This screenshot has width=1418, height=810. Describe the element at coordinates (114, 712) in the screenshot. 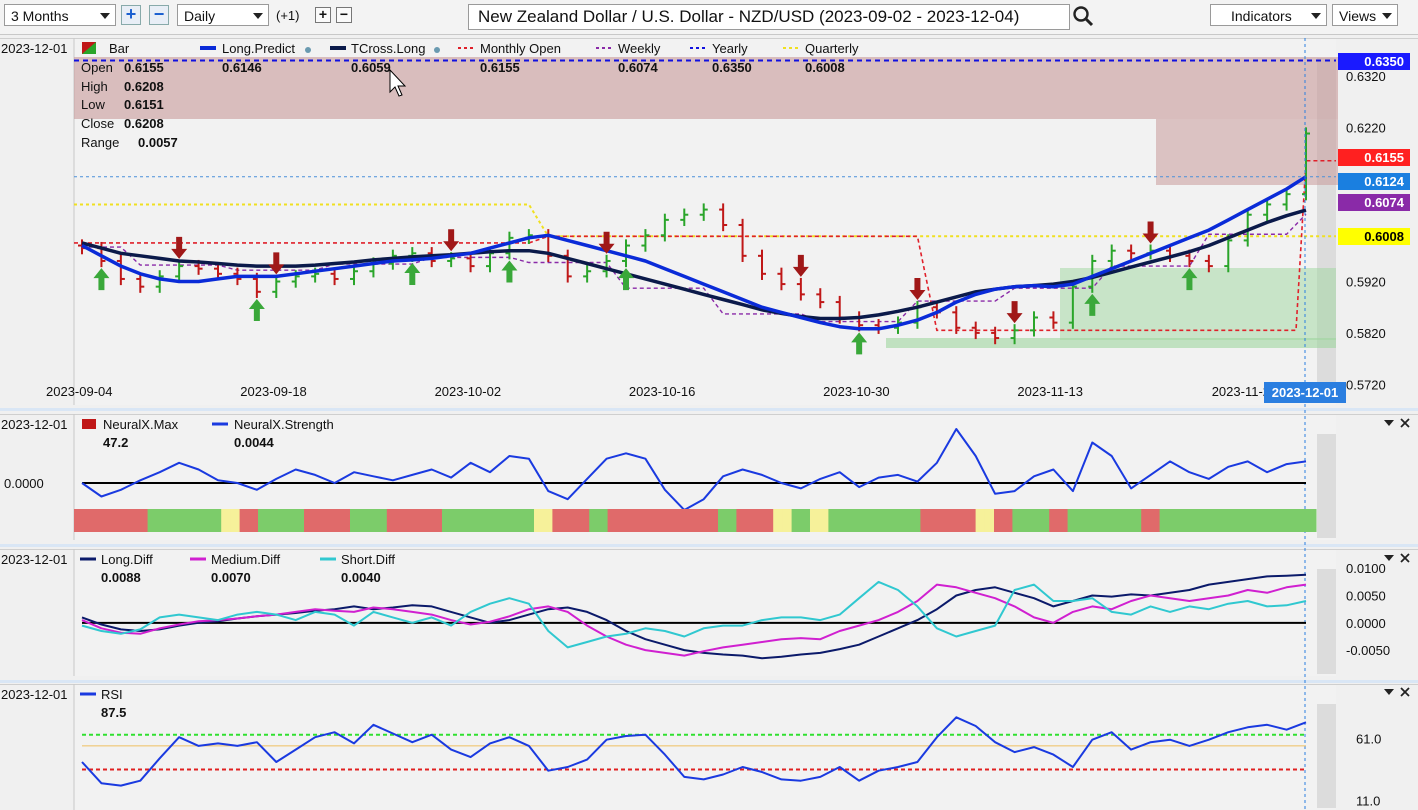

I see `rsi-value: 87.5` at that location.